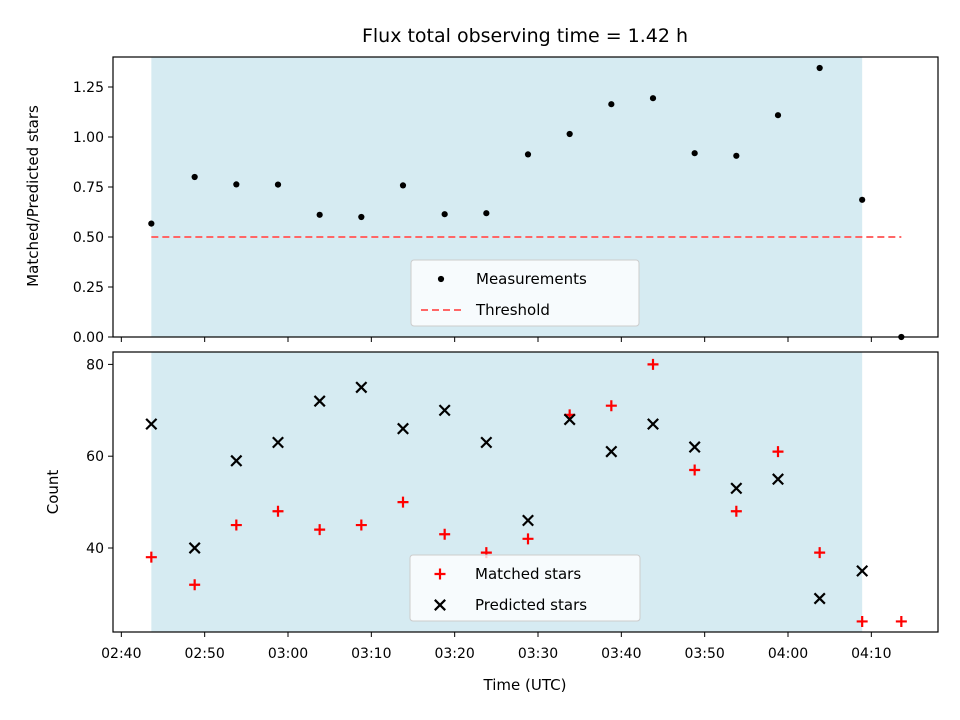 The width and height of the screenshot is (960, 720). Describe the element at coordinates (440, 574) in the screenshot. I see `legend-matched-swatch` at that location.